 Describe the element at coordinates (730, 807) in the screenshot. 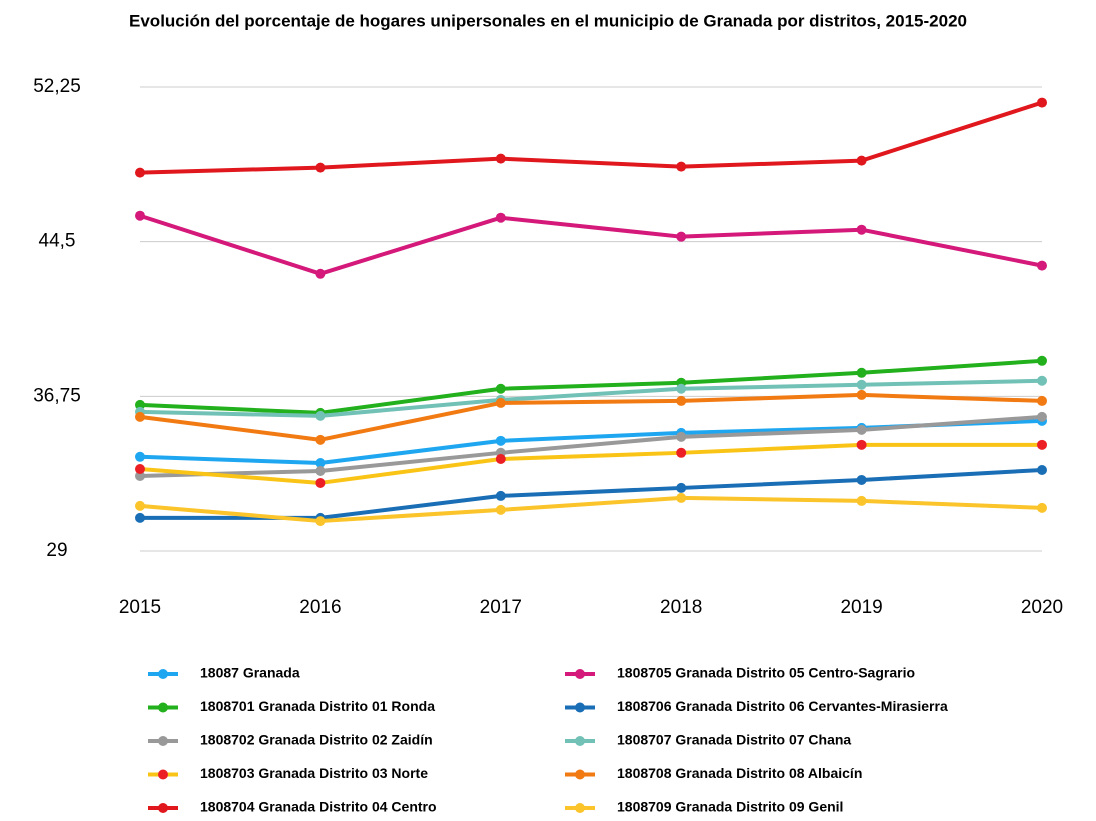

I see `legend-label: 1808709 Granada Distrito 09 Genil` at that location.